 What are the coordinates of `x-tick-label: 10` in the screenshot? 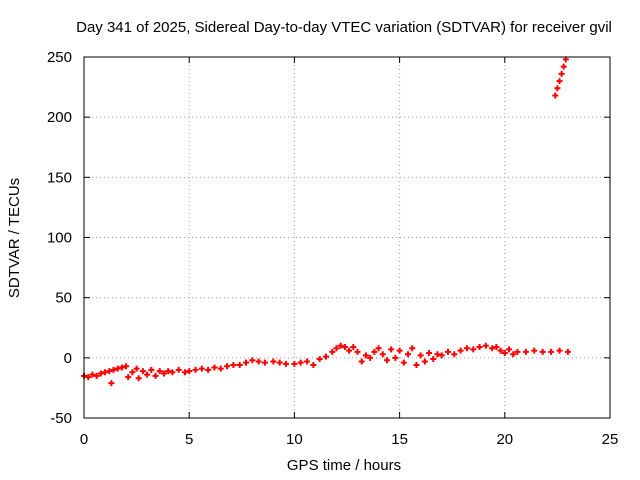 It's located at (294, 439).